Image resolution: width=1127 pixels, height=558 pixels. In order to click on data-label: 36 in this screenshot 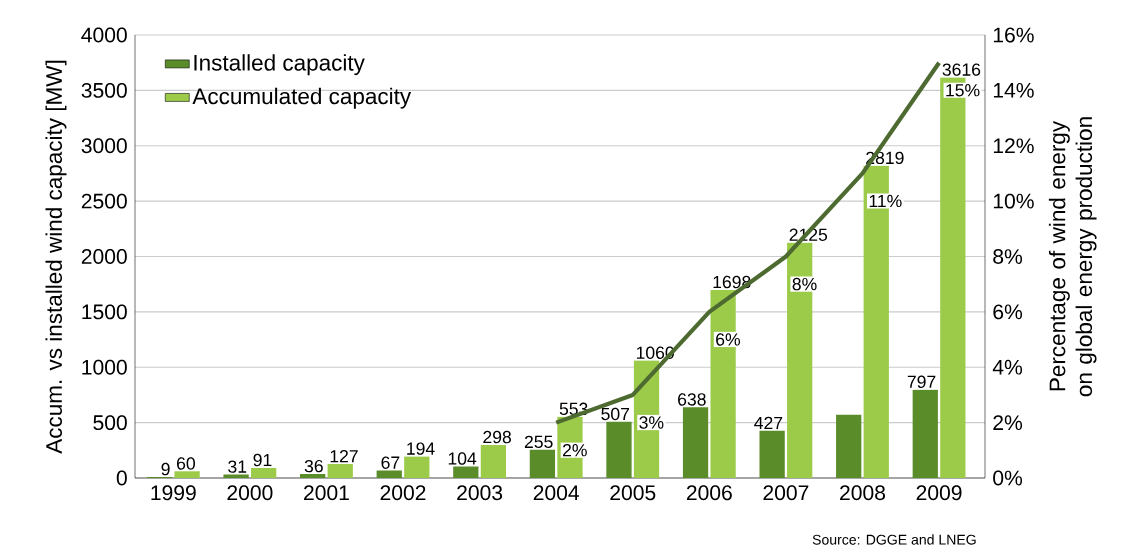, I will do `click(313, 466)`.